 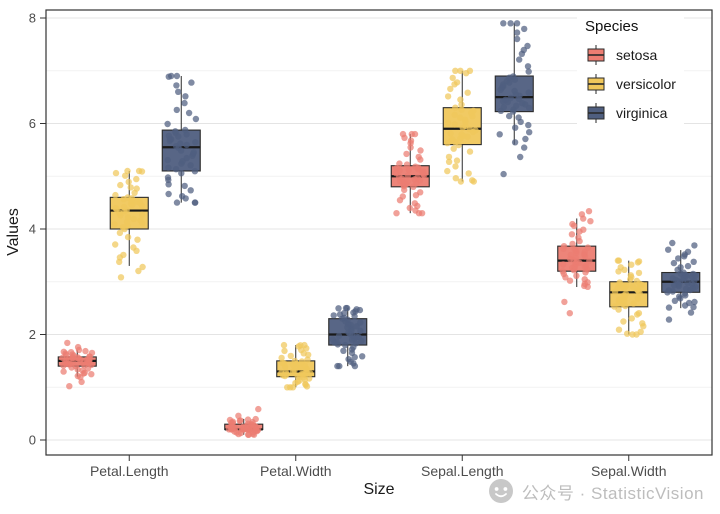 I want to click on wechat-official-account-icon, so click(x=500, y=491).